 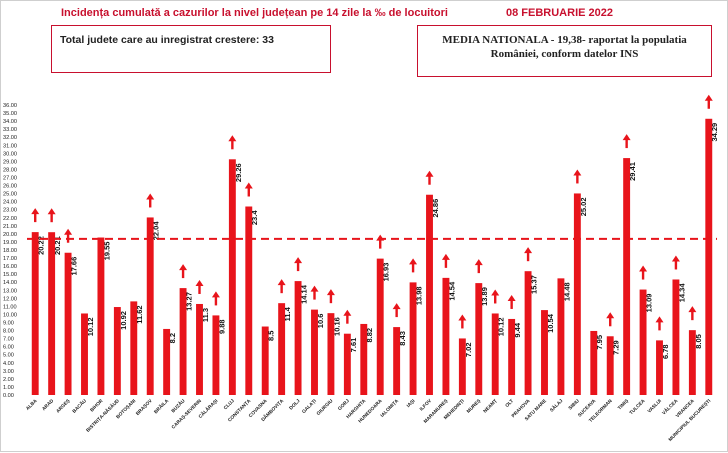 What do you see at coordinates (205, 315) in the screenshot?
I see `bar-value-label: 11.3` at bounding box center [205, 315].